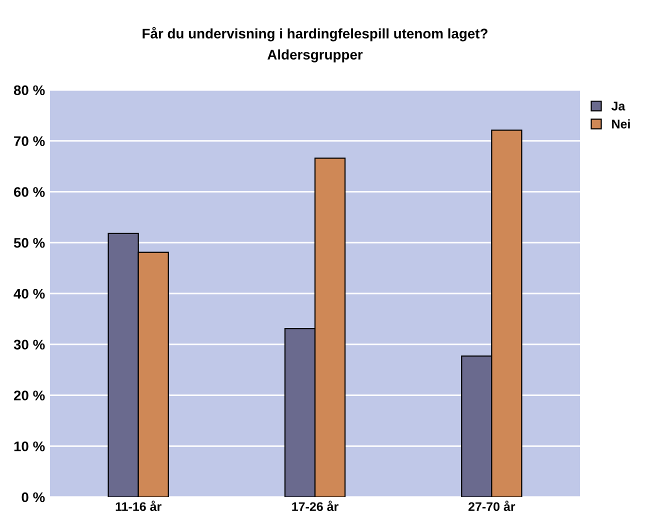  Describe the element at coordinates (33, 497) in the screenshot. I see `y-tick-label: 0 %` at that location.